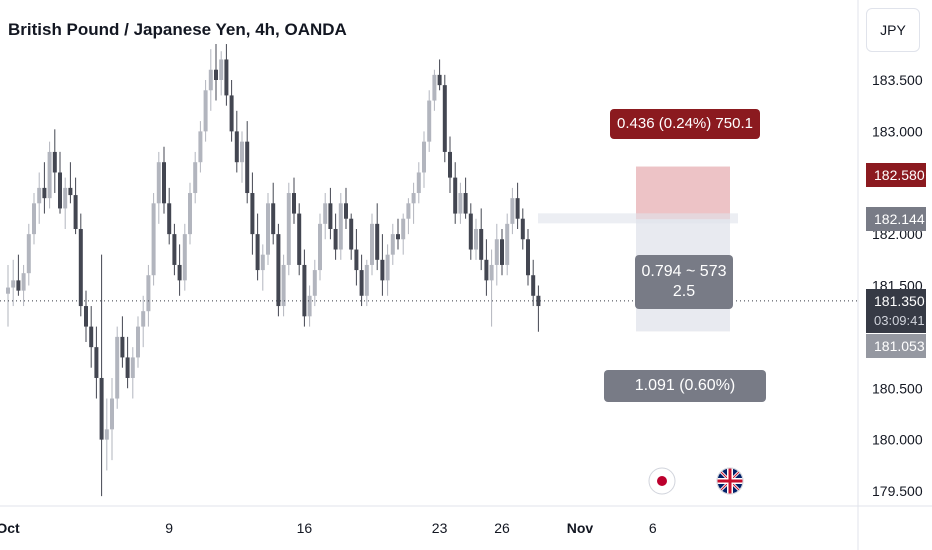 Image resolution: width=932 pixels, height=550 pixels. I want to click on stop-loss-zone, so click(683, 193).